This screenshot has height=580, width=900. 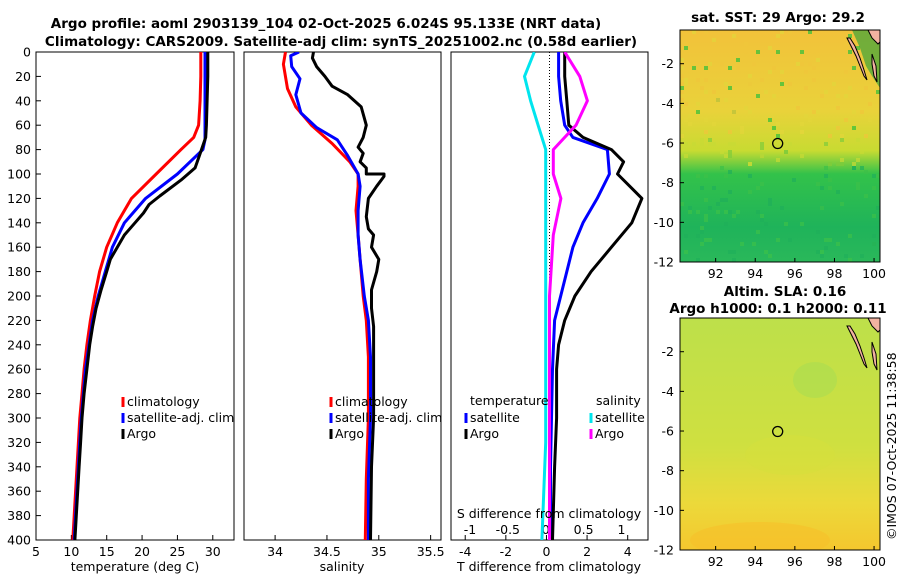 I want to click on depth-tick-label: 40, so click(x=23, y=100).